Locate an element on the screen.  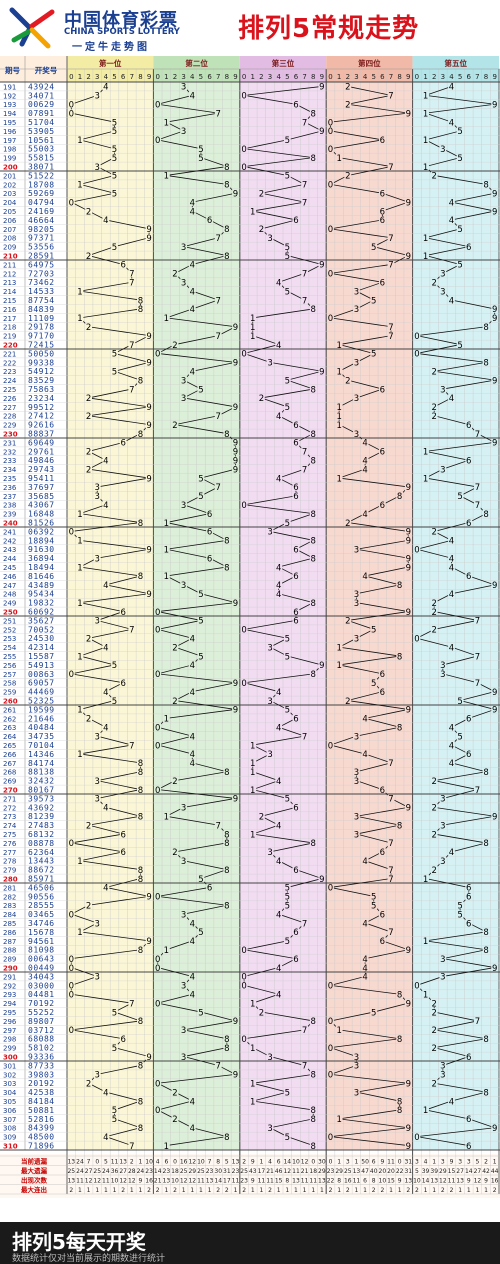
digit-header: 7 is located at coordinates (132, 77).